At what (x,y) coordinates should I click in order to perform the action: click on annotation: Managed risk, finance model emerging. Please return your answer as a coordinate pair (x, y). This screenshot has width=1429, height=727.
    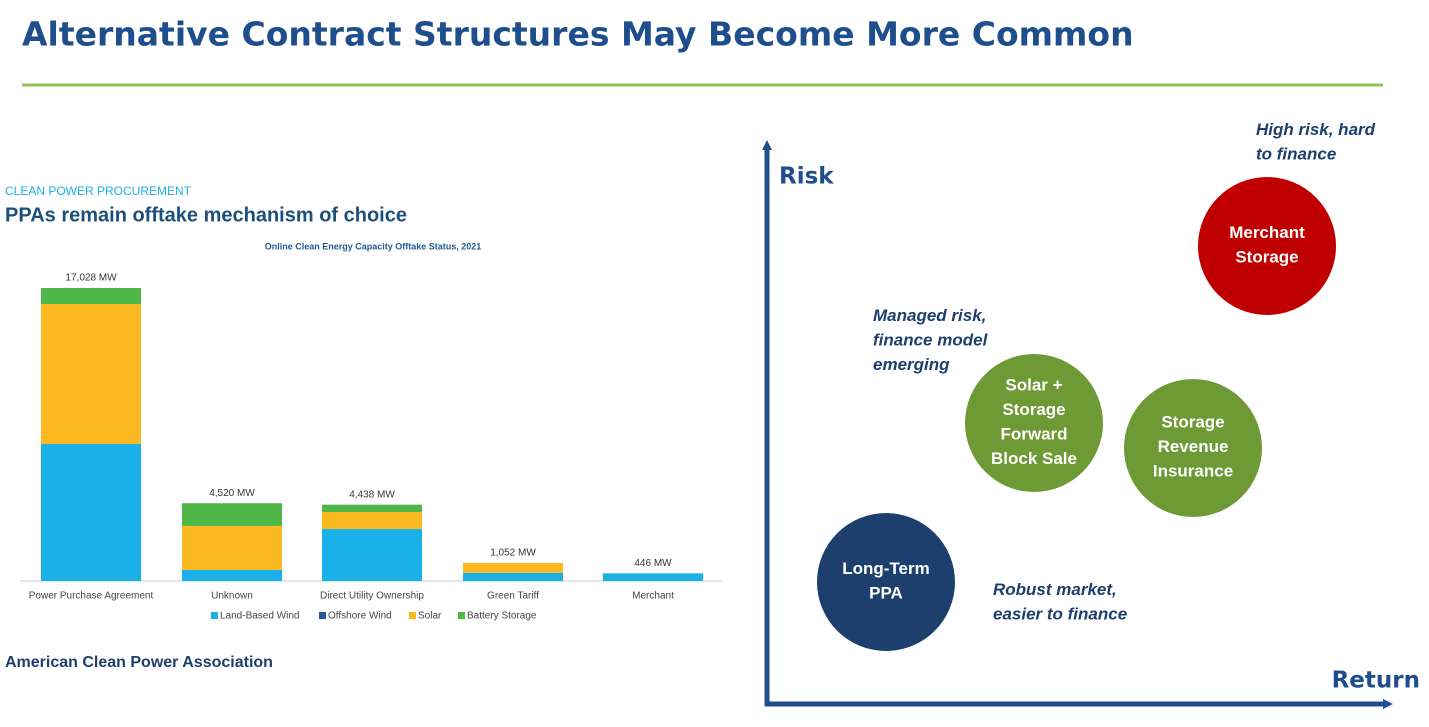
    Looking at the image, I should click on (931, 340).